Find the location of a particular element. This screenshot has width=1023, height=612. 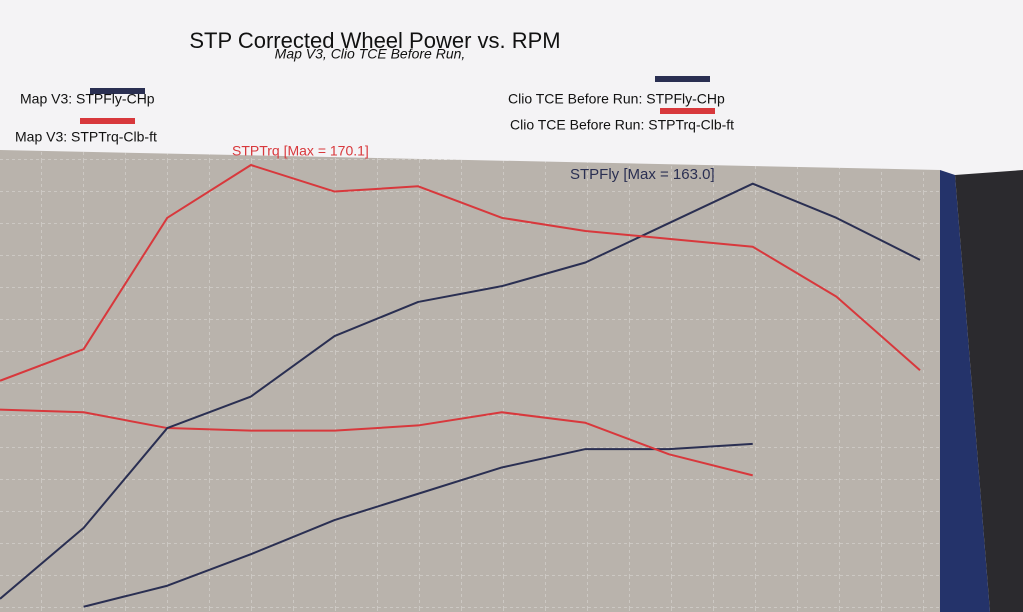

series-line is located at coordinates (376, 442).